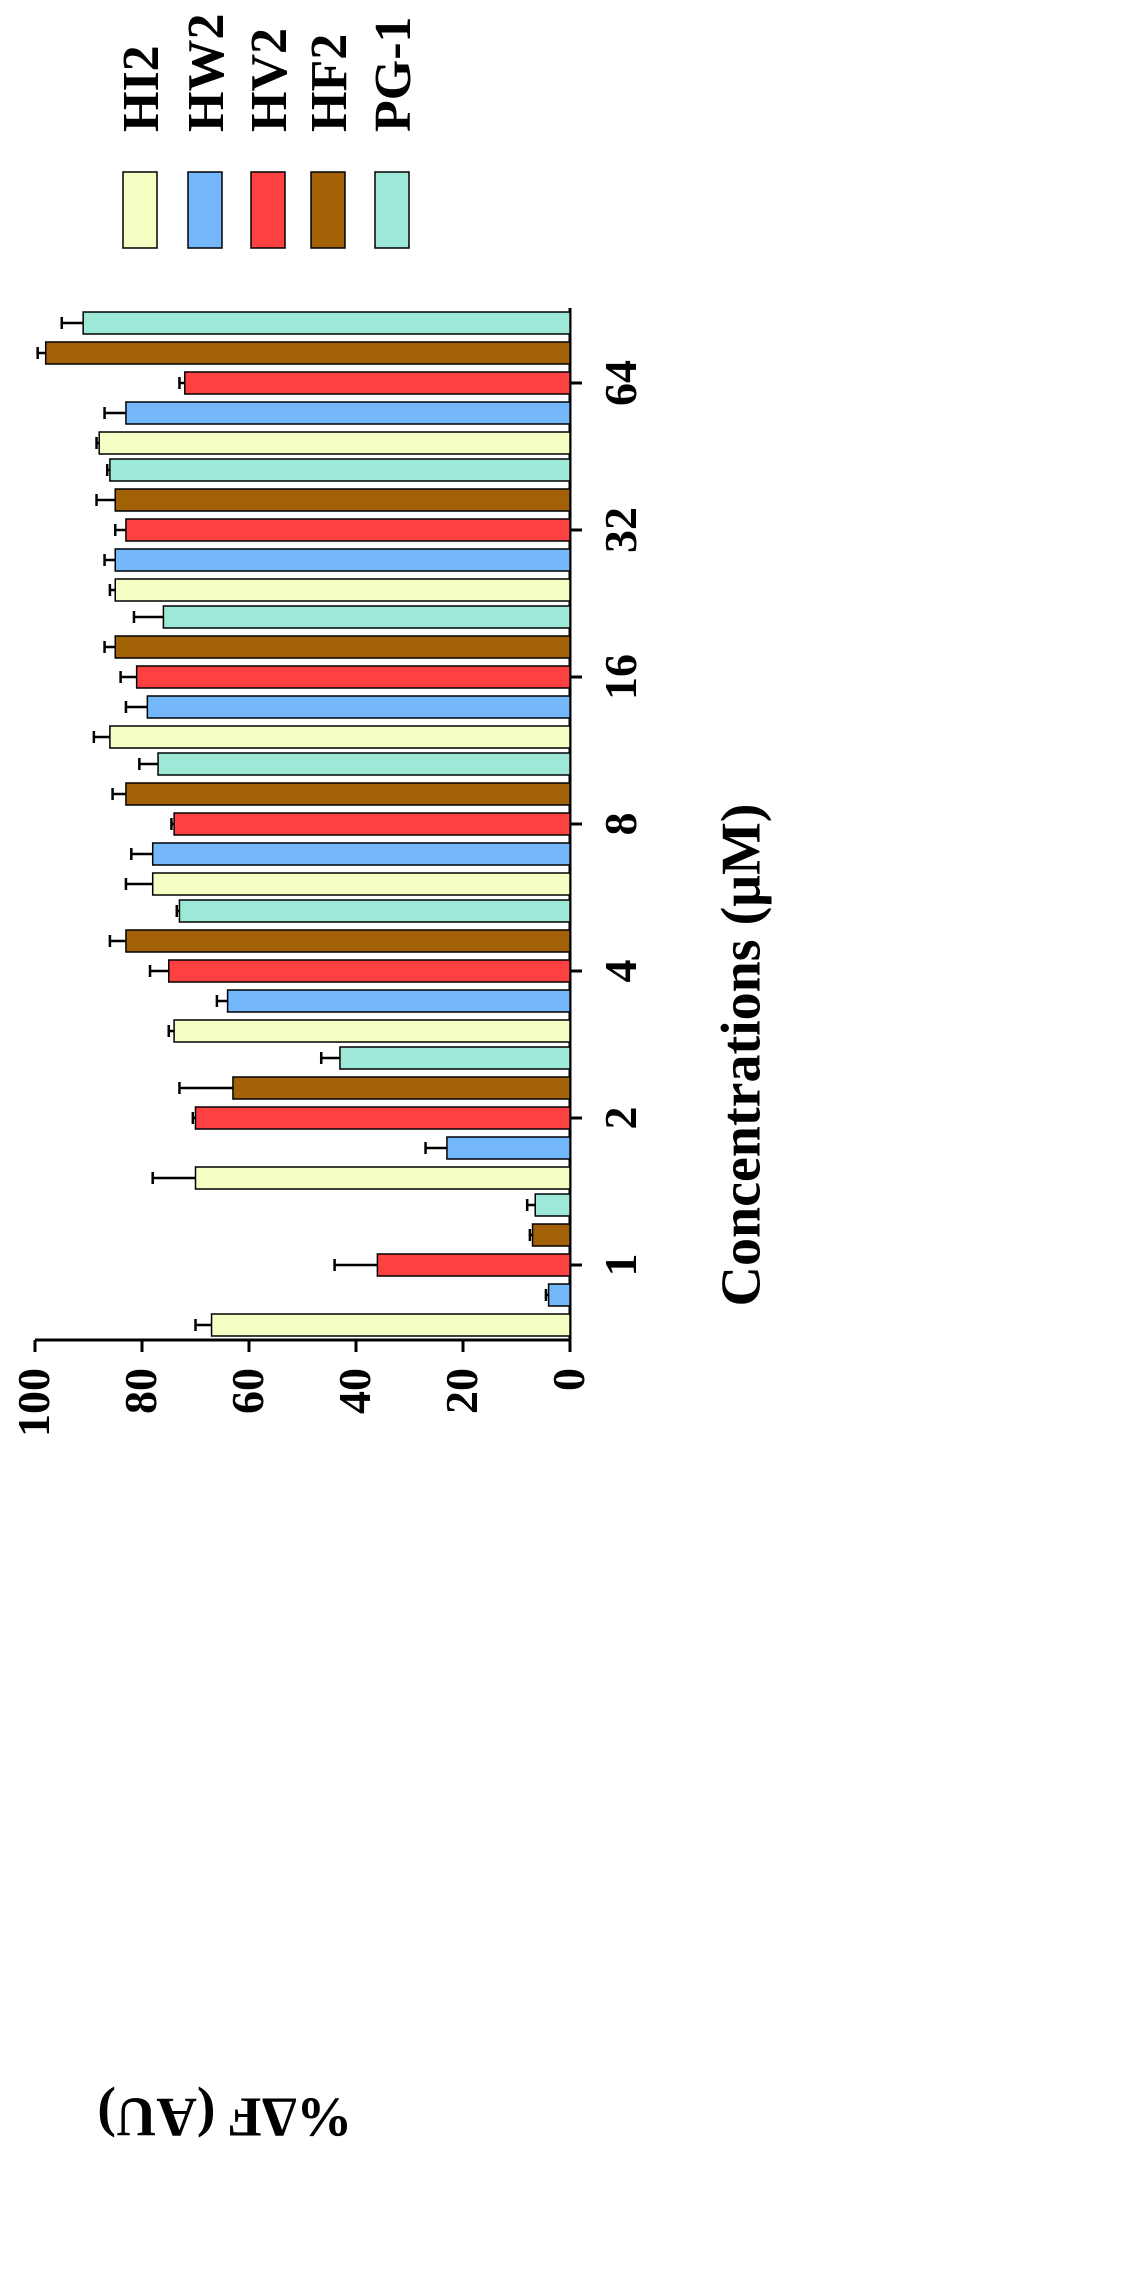 This screenshot has height=2272, width=1124. What do you see at coordinates (141, 88) in the screenshot?
I see `legend-label: HI2` at bounding box center [141, 88].